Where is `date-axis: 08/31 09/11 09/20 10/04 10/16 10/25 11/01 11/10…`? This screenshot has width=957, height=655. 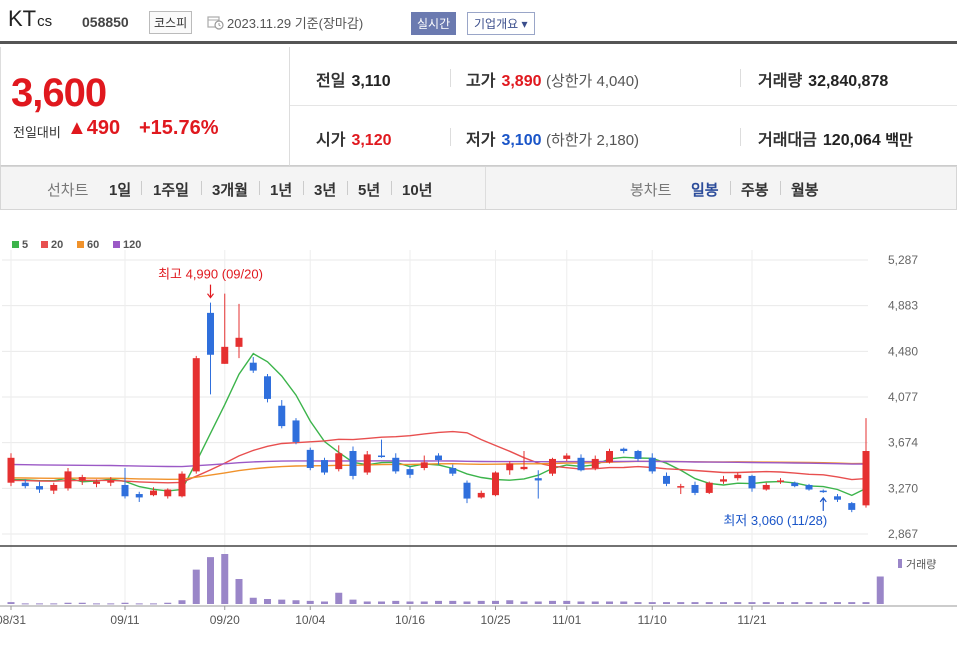 date-axis: 08/31 09/11 09/20 10/04 10/16 10/25 11/01 11/10… is located at coordinates (478, 616).